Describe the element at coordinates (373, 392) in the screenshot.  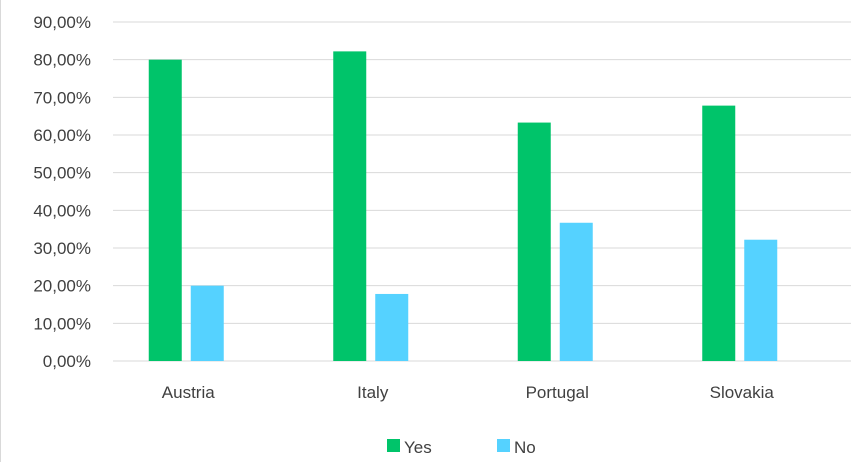
I see `x-category-label: Italy` at that location.